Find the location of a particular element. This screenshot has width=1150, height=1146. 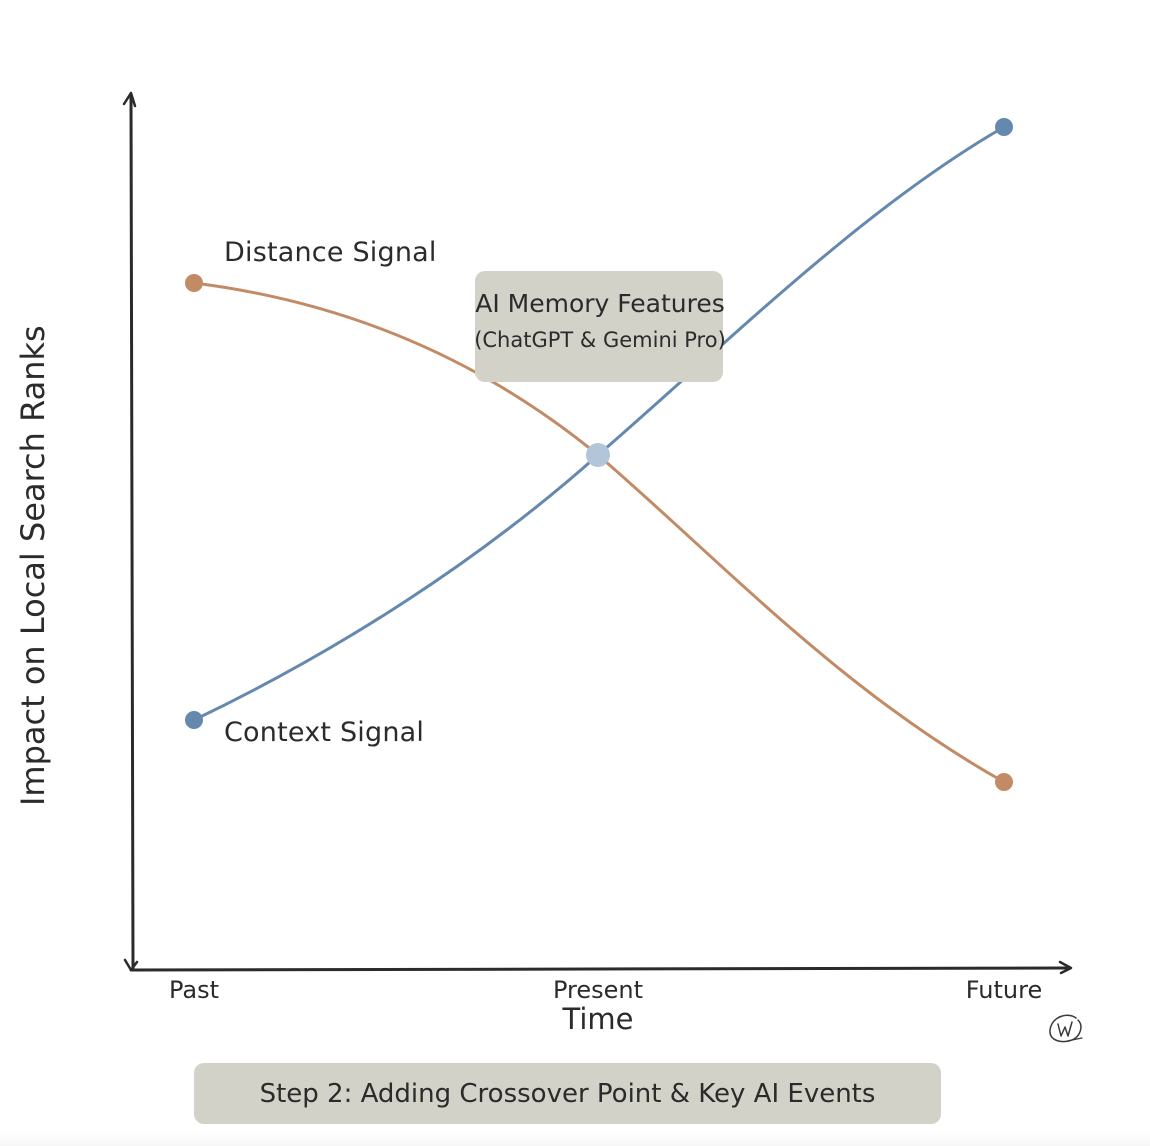

distance-past-point is located at coordinates (194, 283).